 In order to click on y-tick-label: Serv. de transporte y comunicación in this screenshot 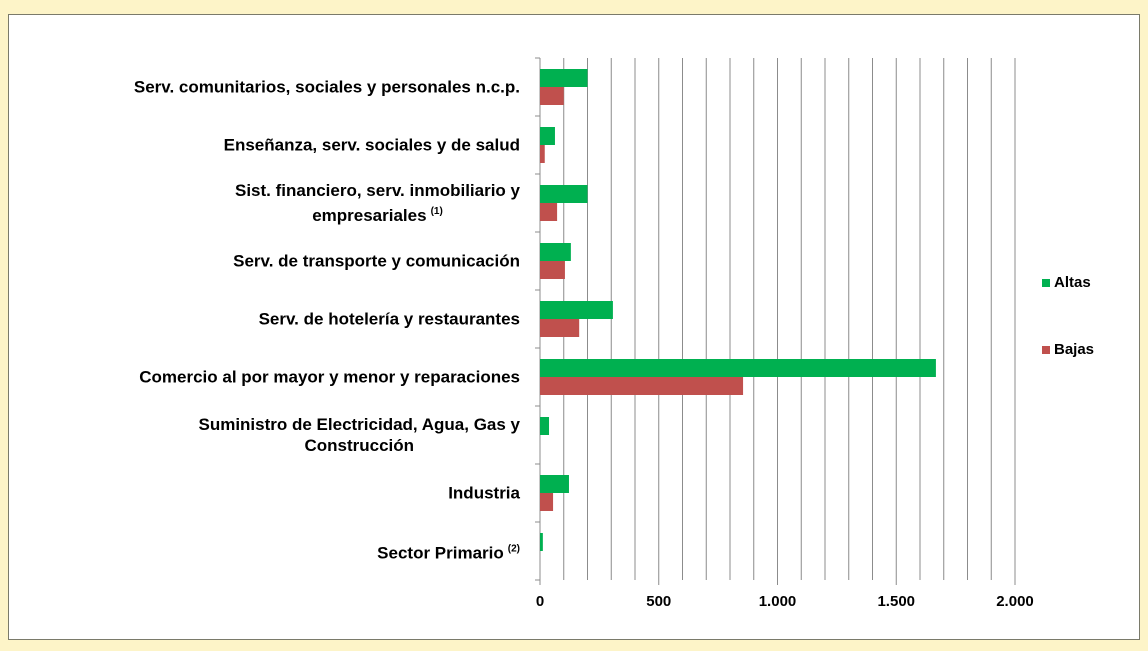, I will do `click(260, 261)`.